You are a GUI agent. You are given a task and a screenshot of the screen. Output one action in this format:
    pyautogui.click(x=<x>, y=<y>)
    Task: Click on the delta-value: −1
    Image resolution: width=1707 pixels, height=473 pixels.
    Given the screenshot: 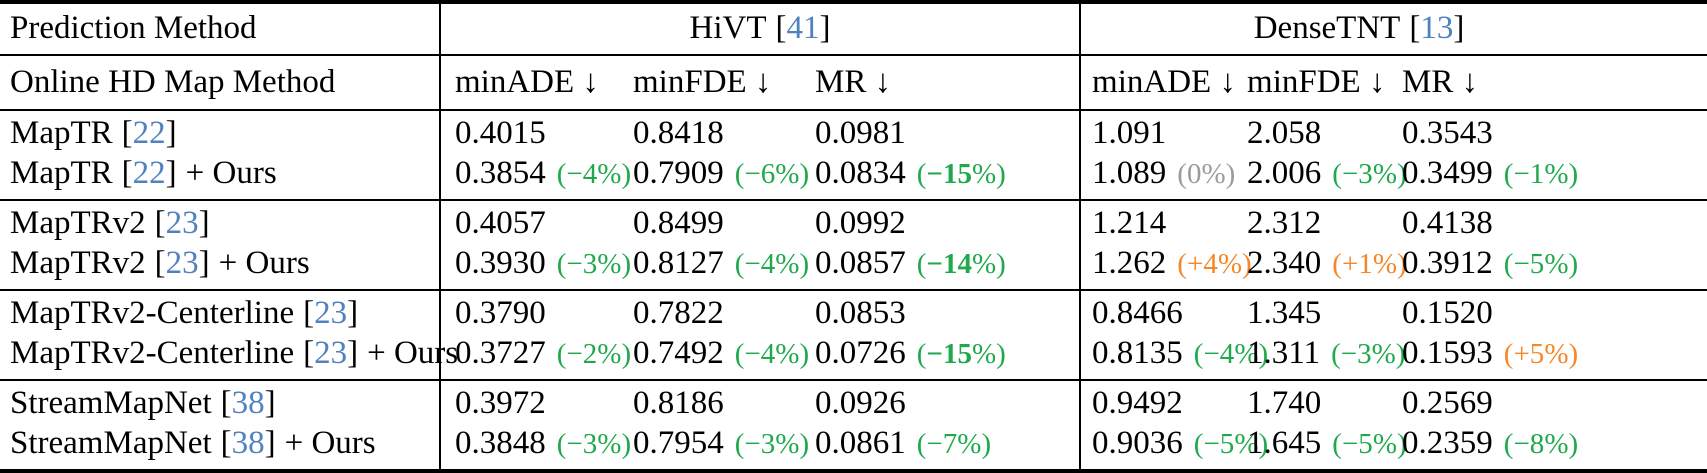 What is the action you would take?
    pyautogui.click(x=1529, y=174)
    